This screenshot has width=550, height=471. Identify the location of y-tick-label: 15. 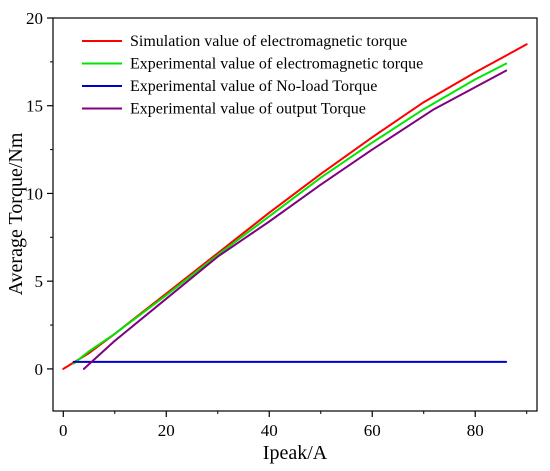
(34, 106).